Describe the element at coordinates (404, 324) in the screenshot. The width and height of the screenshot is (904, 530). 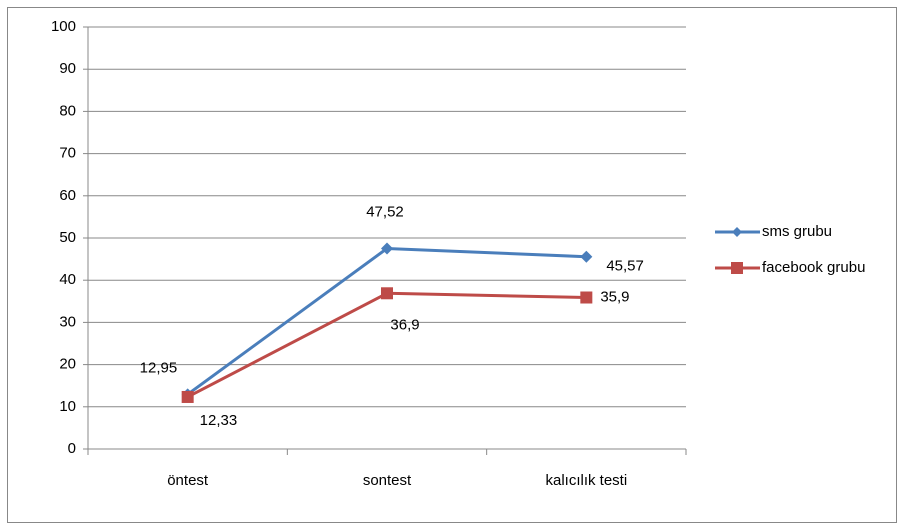
I see `data-label: 36,9` at that location.